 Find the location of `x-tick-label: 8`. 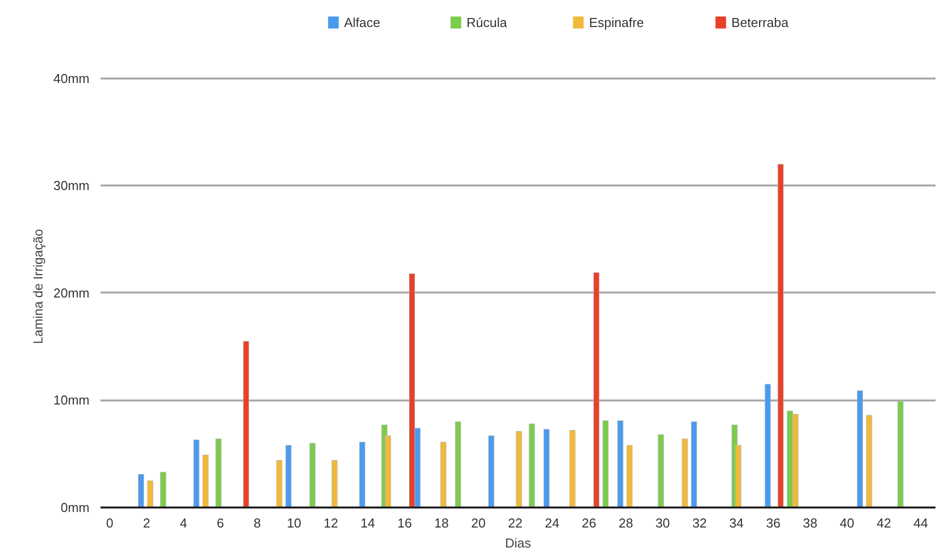

x-tick-label: 8 is located at coordinates (257, 523).